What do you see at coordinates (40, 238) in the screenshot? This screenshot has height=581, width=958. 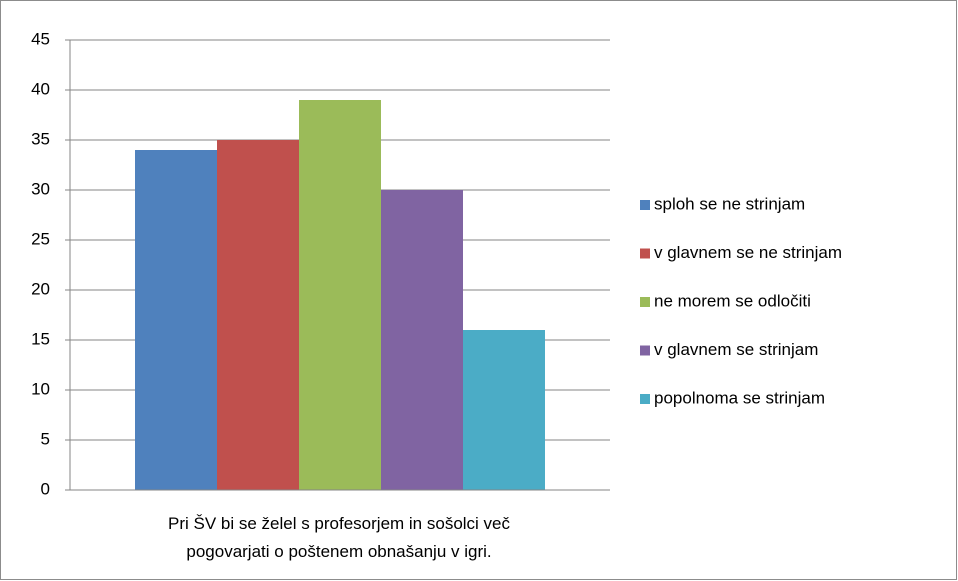 I see `y-tick-label: 25` at bounding box center [40, 238].